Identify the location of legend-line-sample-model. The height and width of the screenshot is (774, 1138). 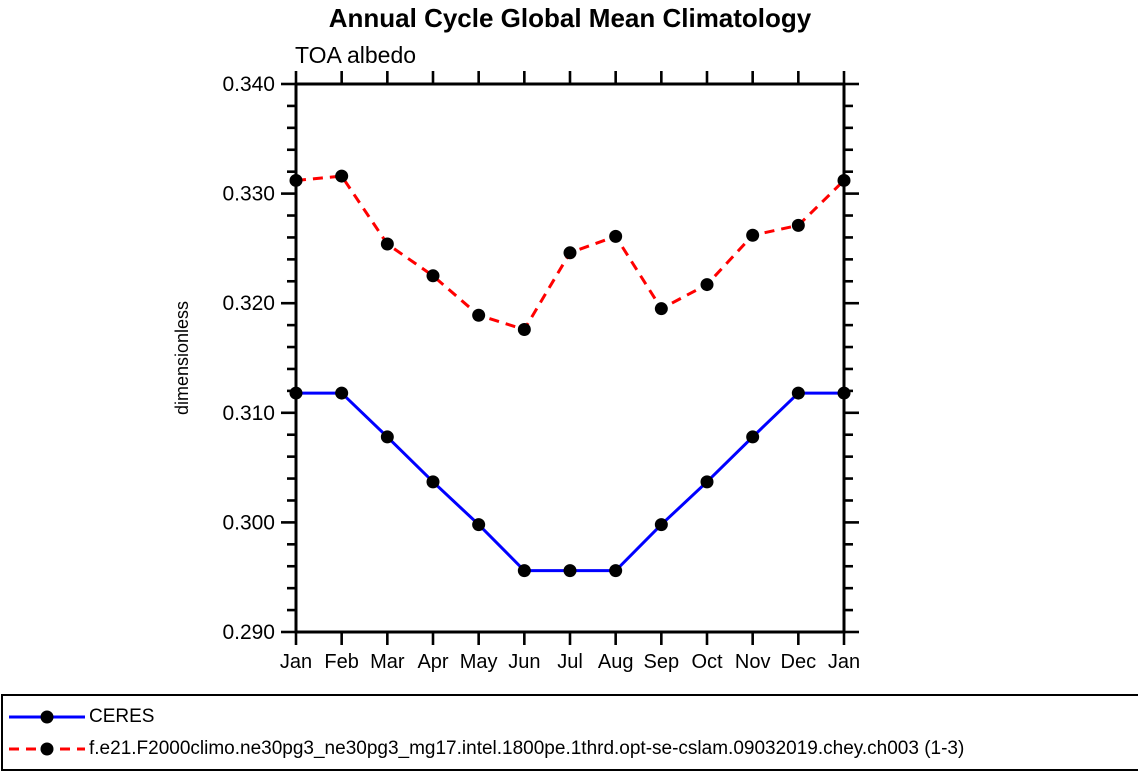
(47, 748).